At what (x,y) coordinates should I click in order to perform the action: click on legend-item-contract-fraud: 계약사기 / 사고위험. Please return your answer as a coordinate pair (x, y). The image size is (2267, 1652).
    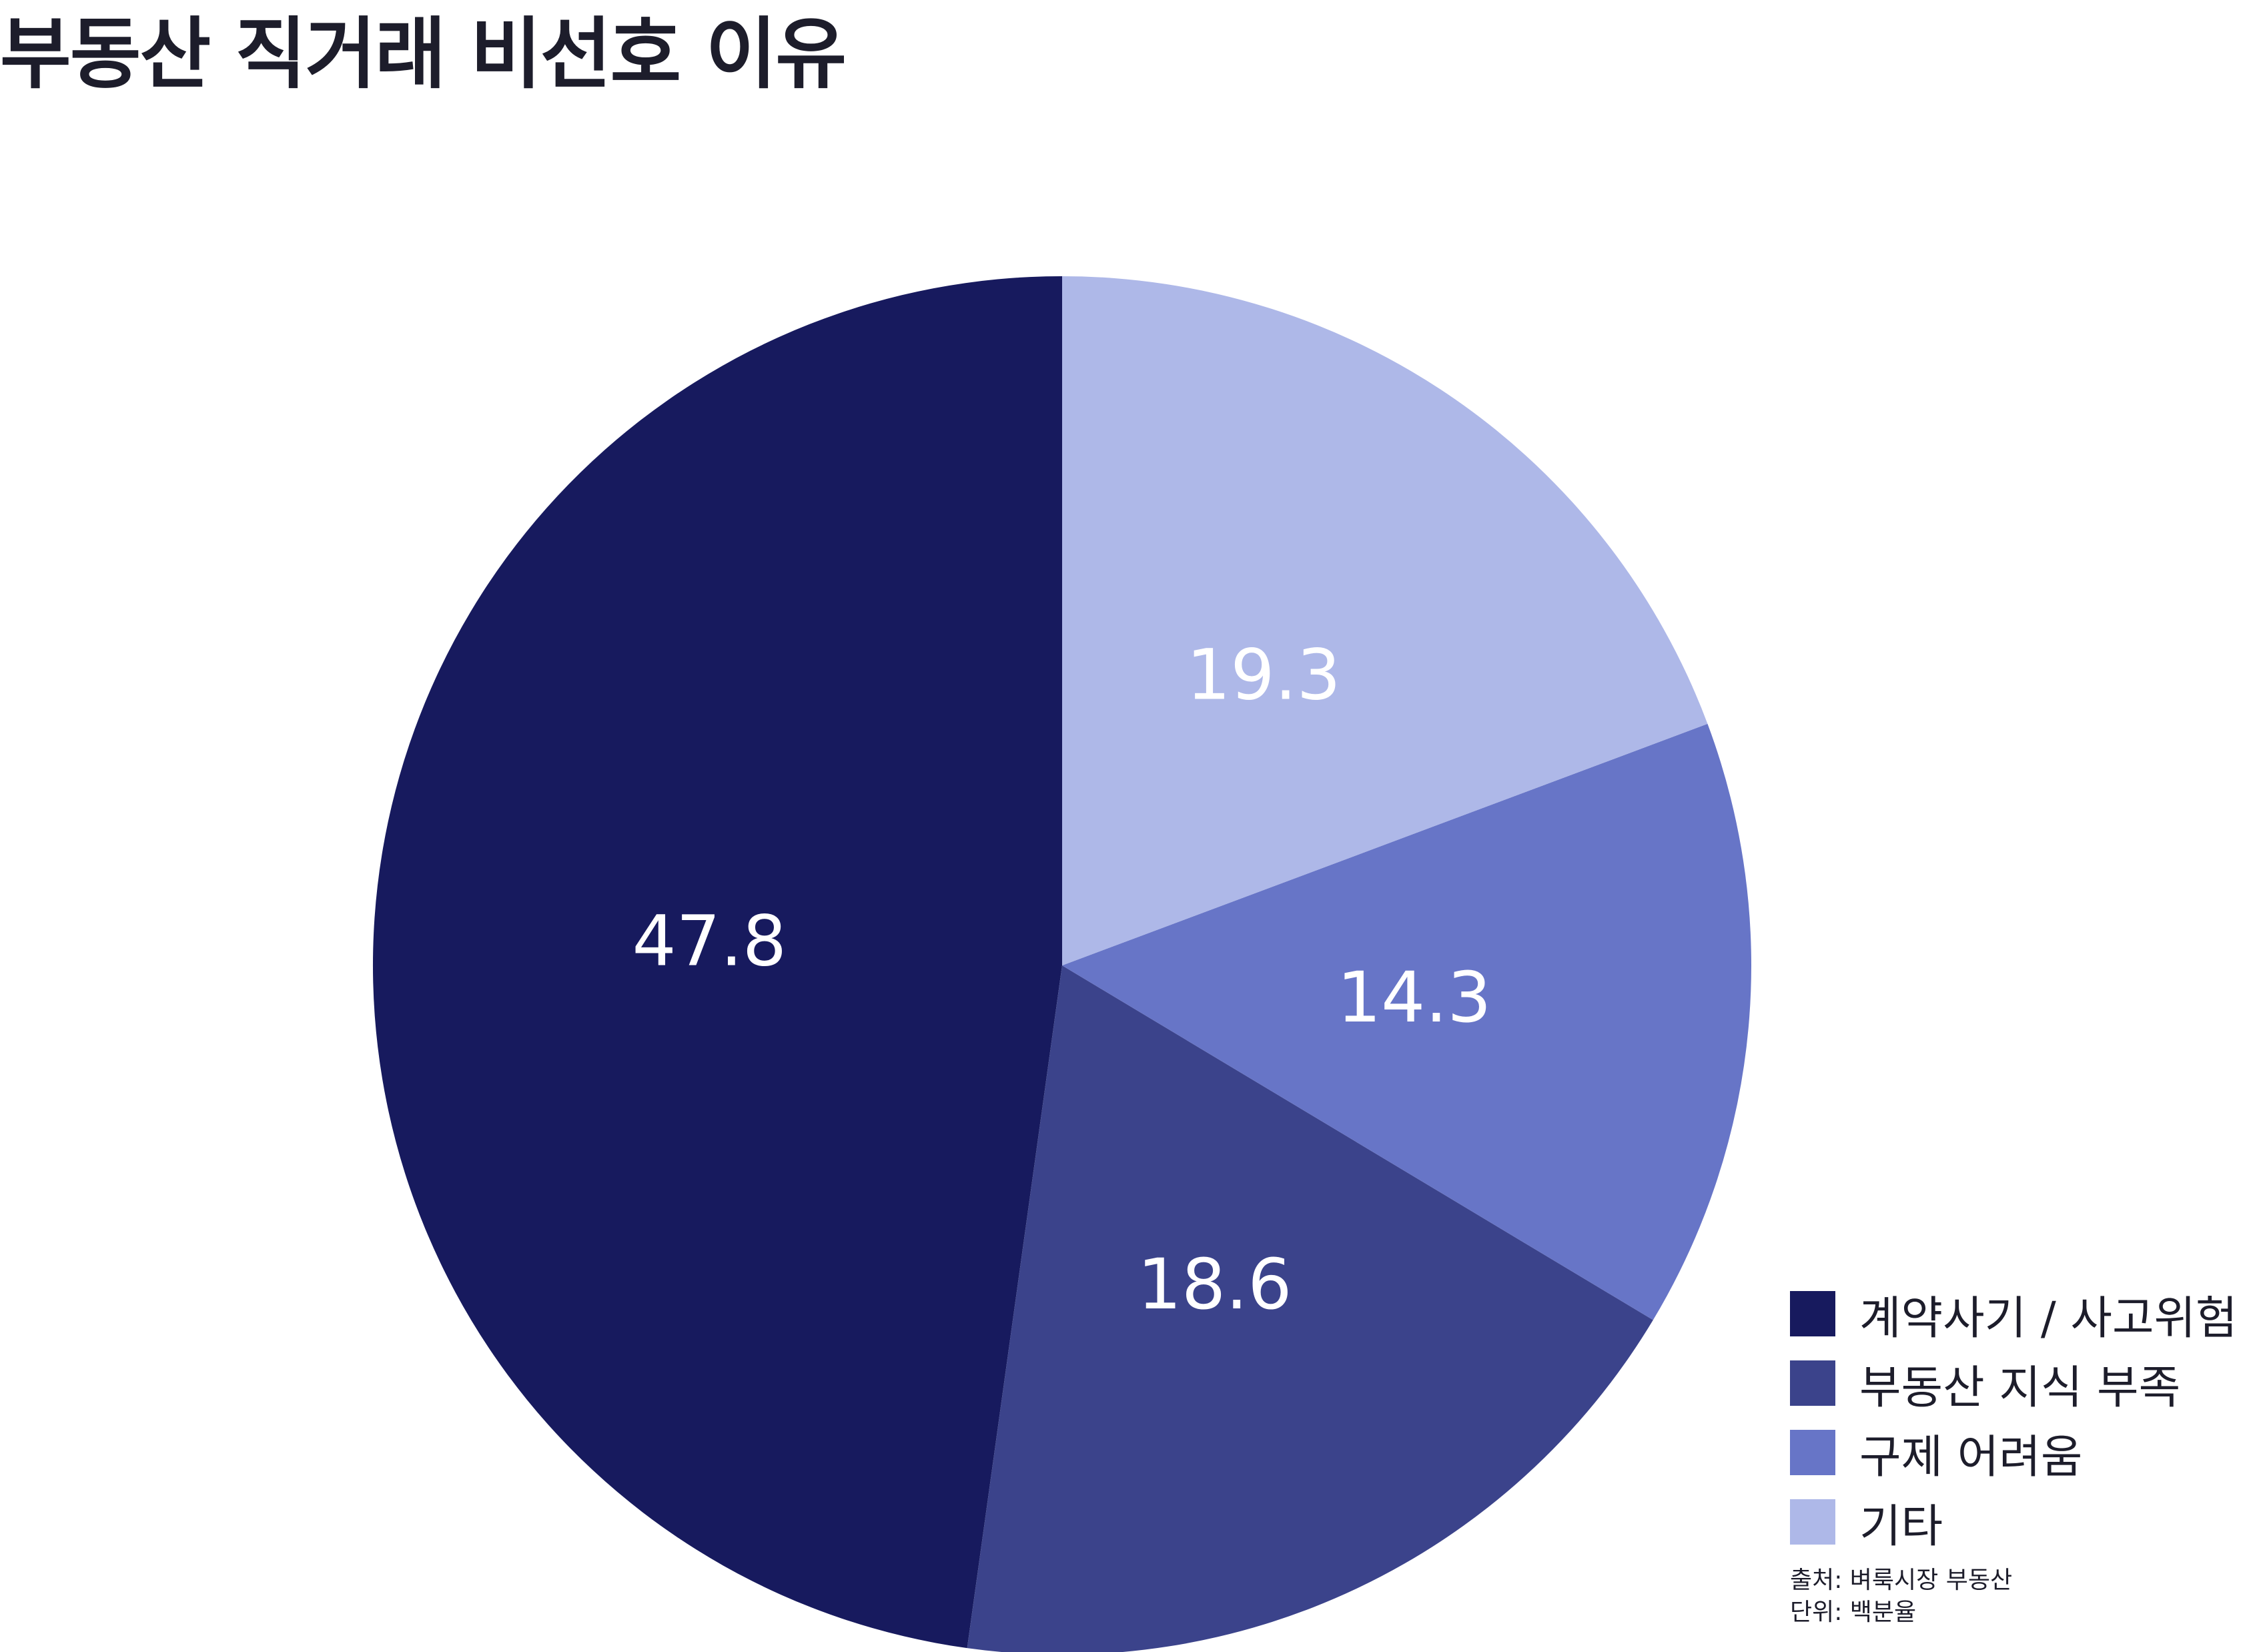
    Looking at the image, I should click on (2023, 1316).